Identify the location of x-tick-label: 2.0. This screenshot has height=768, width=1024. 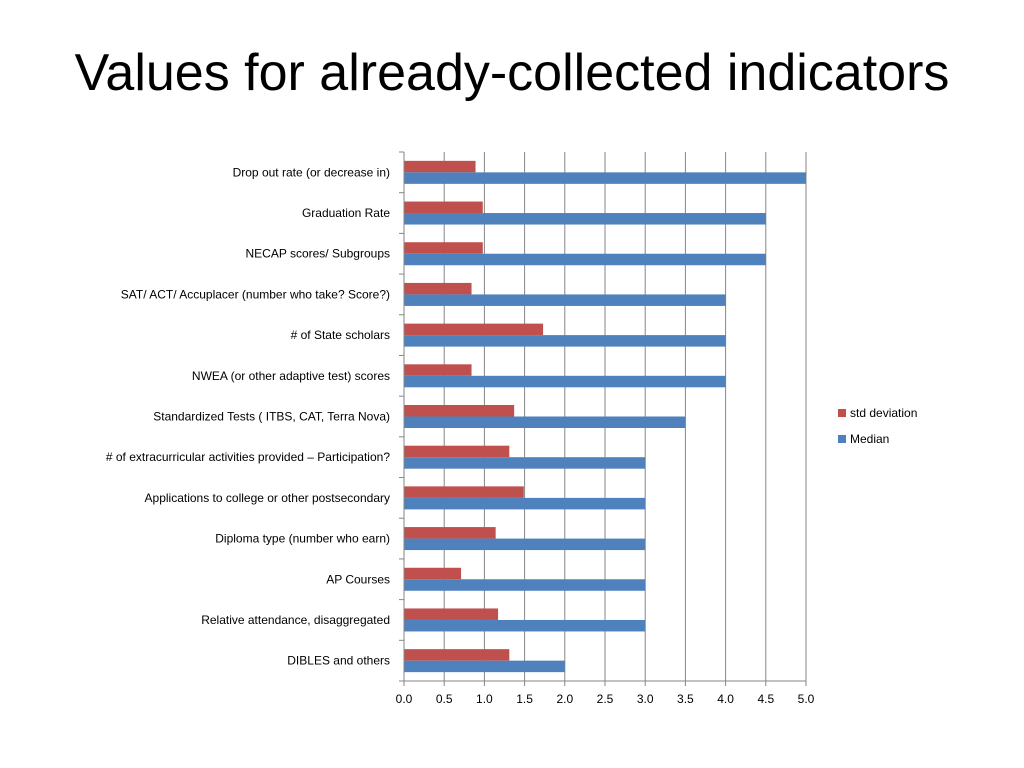
(564, 699).